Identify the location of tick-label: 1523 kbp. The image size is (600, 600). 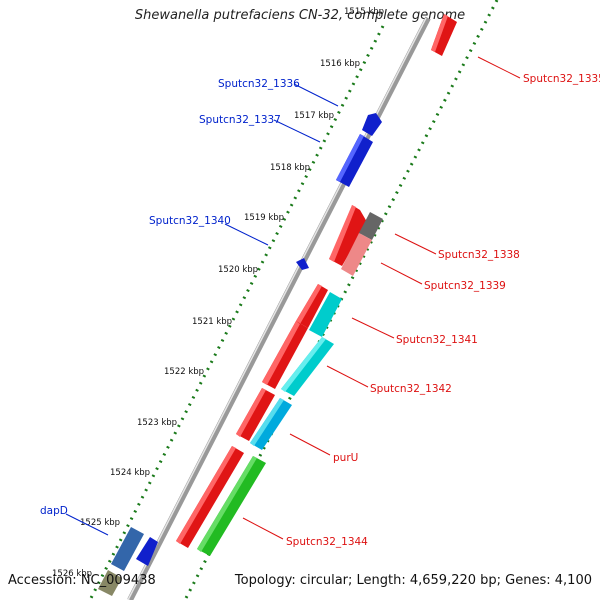
(157, 423).